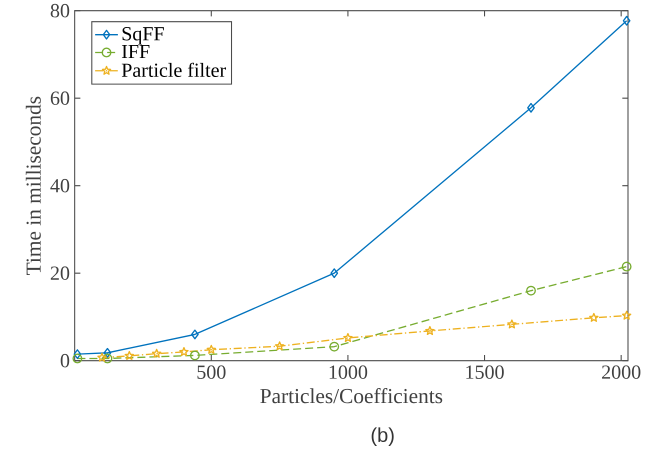 This screenshot has height=462, width=660. I want to click on y-tick-label: 60, so click(60, 98).